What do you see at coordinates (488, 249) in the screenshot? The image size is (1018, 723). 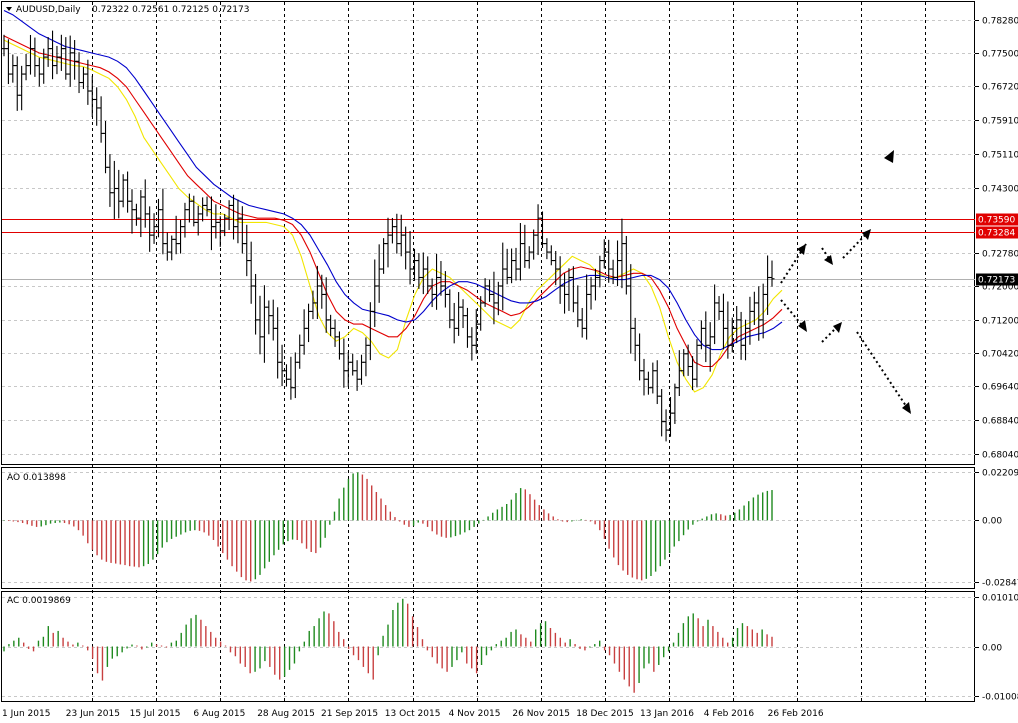 I see `resistance-lines` at bounding box center [488, 249].